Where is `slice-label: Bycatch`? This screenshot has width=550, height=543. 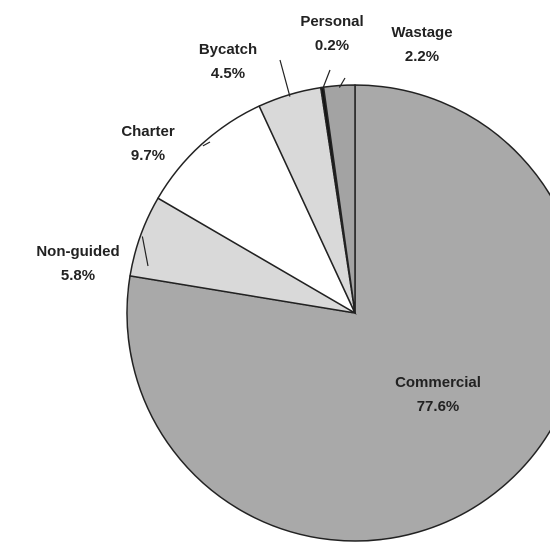 slice-label: Bycatch is located at coordinates (228, 49).